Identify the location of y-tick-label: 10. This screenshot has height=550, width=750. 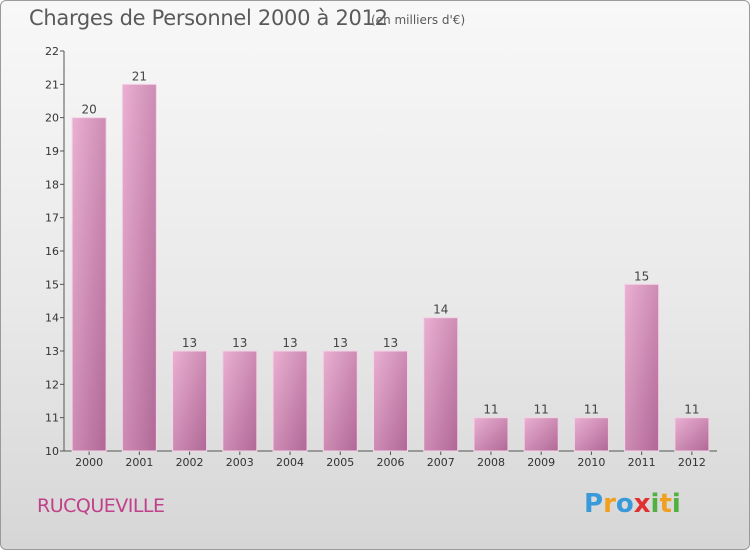
(52, 451).